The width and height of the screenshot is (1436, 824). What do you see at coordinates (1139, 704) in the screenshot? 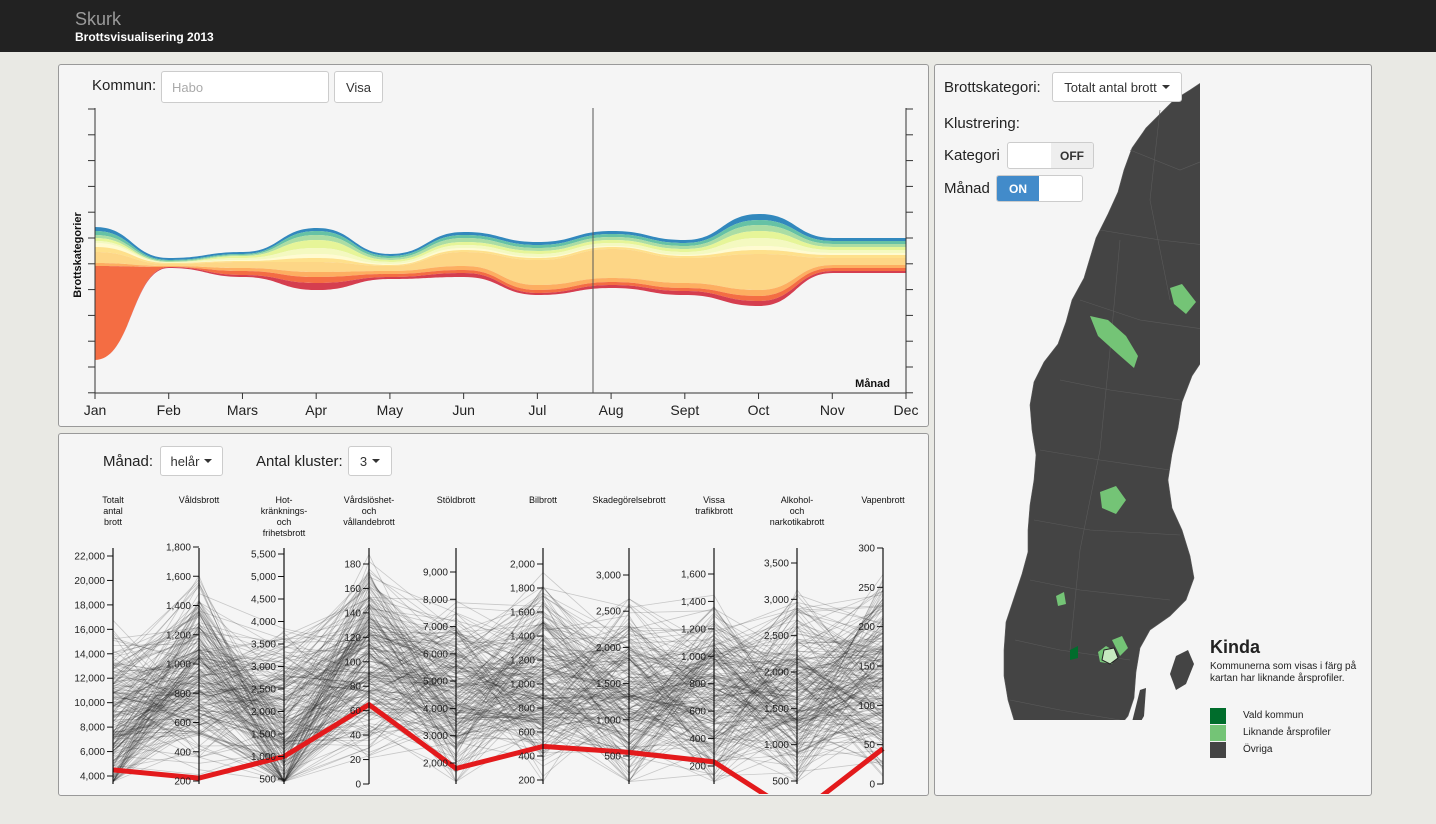
I see `oland-island` at bounding box center [1139, 704].